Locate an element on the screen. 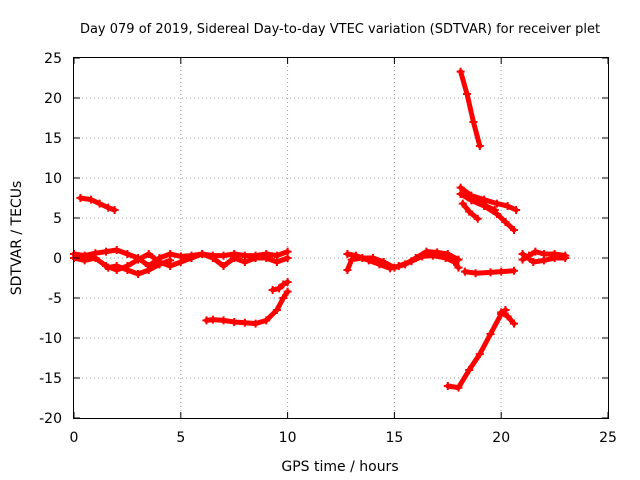 The width and height of the screenshot is (640, 480). series-track-m is located at coordinates (488, 198).